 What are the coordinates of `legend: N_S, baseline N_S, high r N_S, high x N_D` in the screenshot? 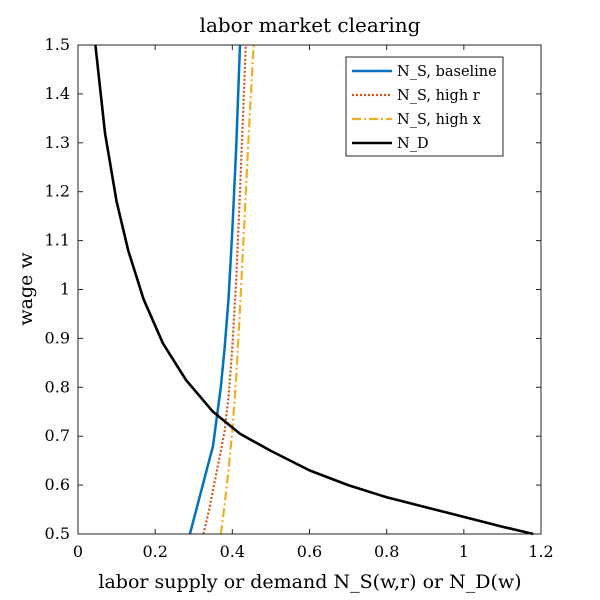 It's located at (424, 106).